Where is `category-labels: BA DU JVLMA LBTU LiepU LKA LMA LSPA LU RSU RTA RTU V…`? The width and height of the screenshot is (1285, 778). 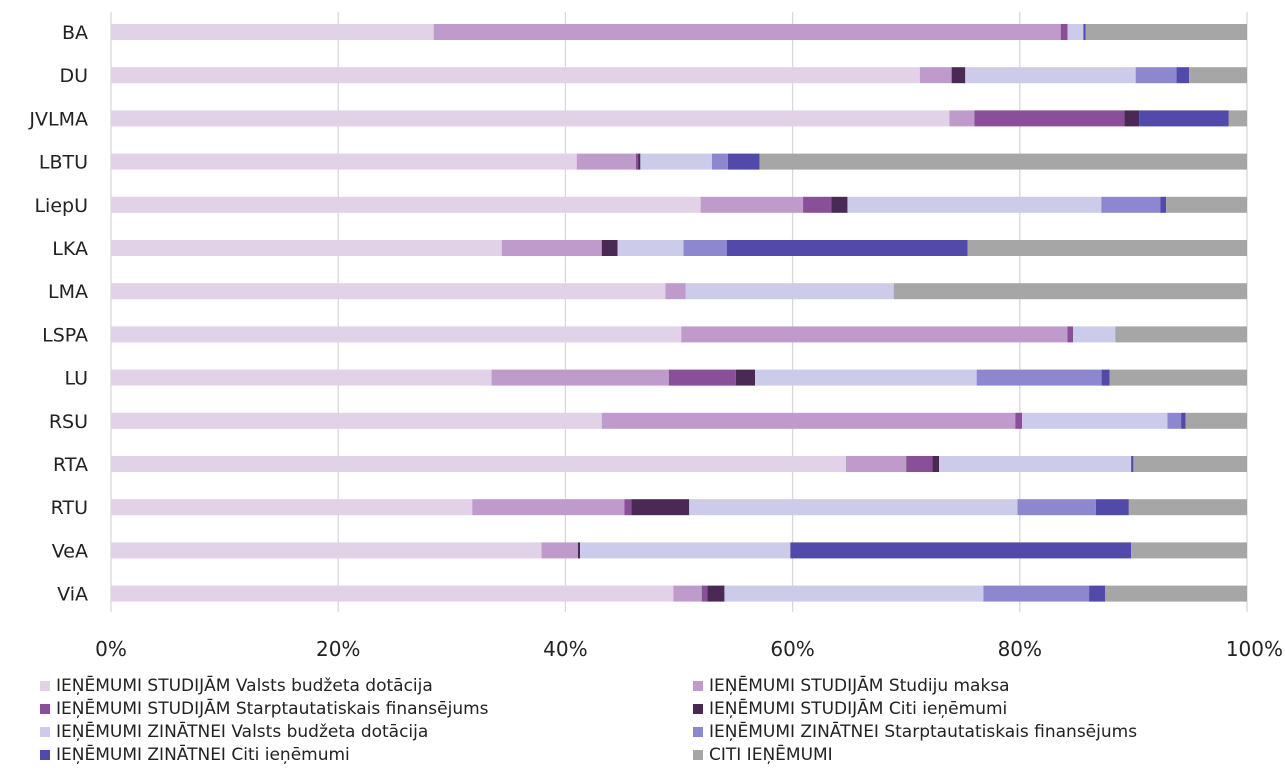 category-labels: BA DU JVLMA LBTU LiepU LKA LMA LSPA LU RSU RTA RTU V… is located at coordinates (58, 314).